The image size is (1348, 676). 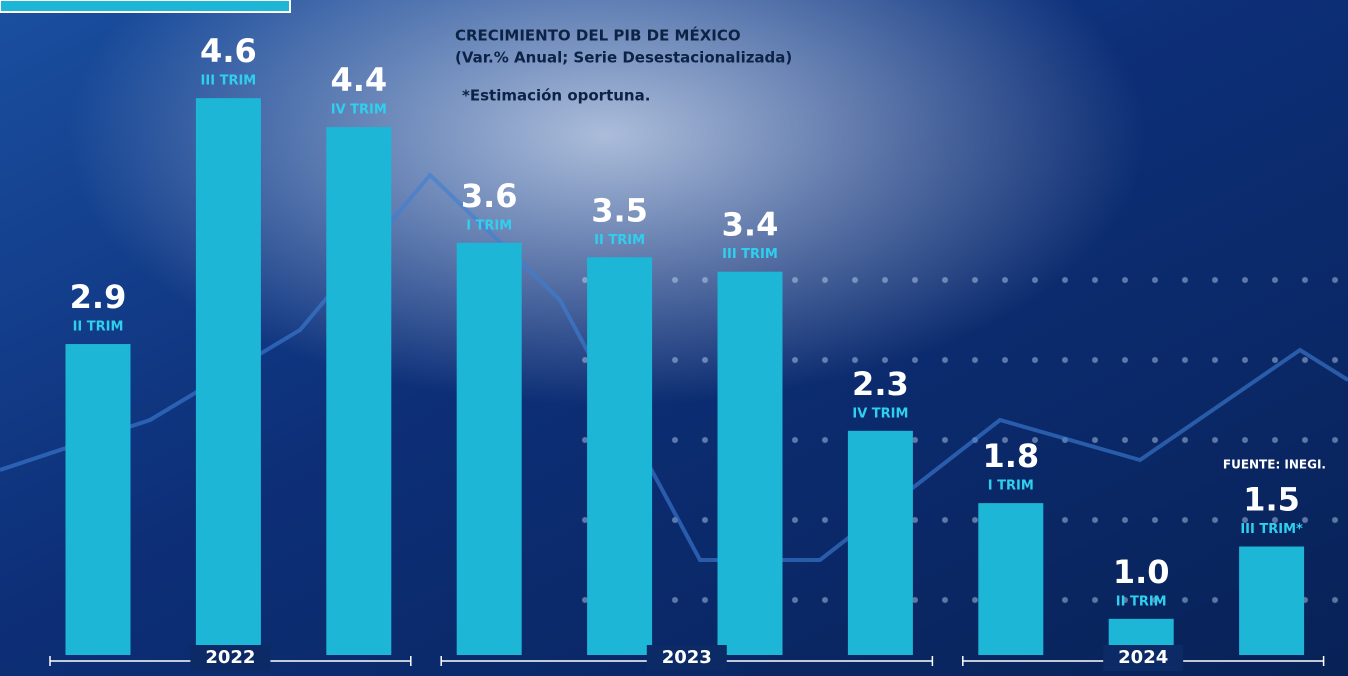 I want to click on header-box, so click(x=145, y=6).